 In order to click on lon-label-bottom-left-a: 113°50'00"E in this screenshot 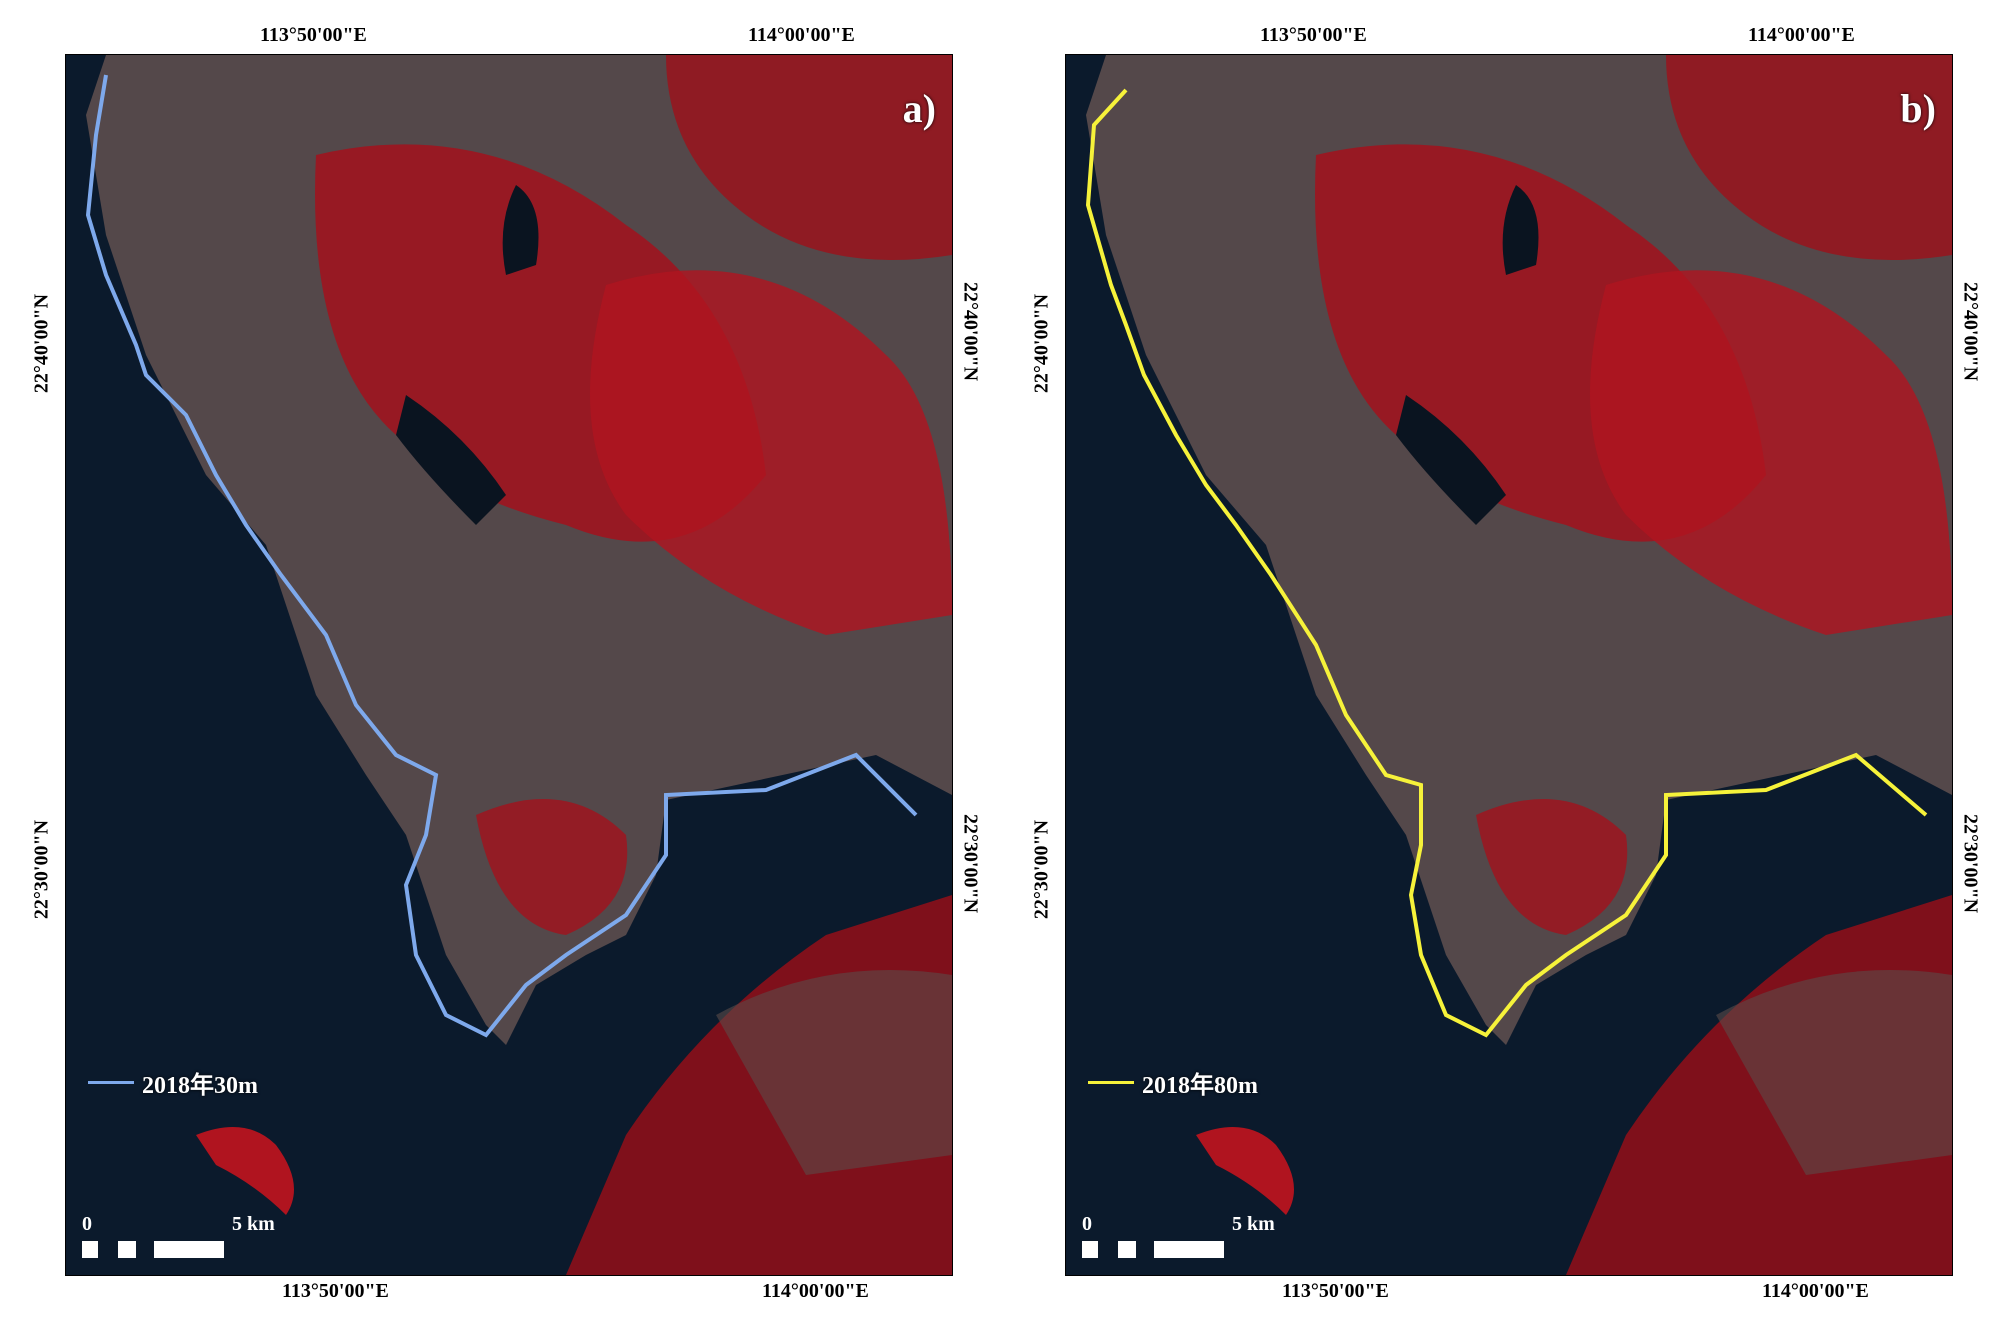, I will do `click(335, 1291)`.